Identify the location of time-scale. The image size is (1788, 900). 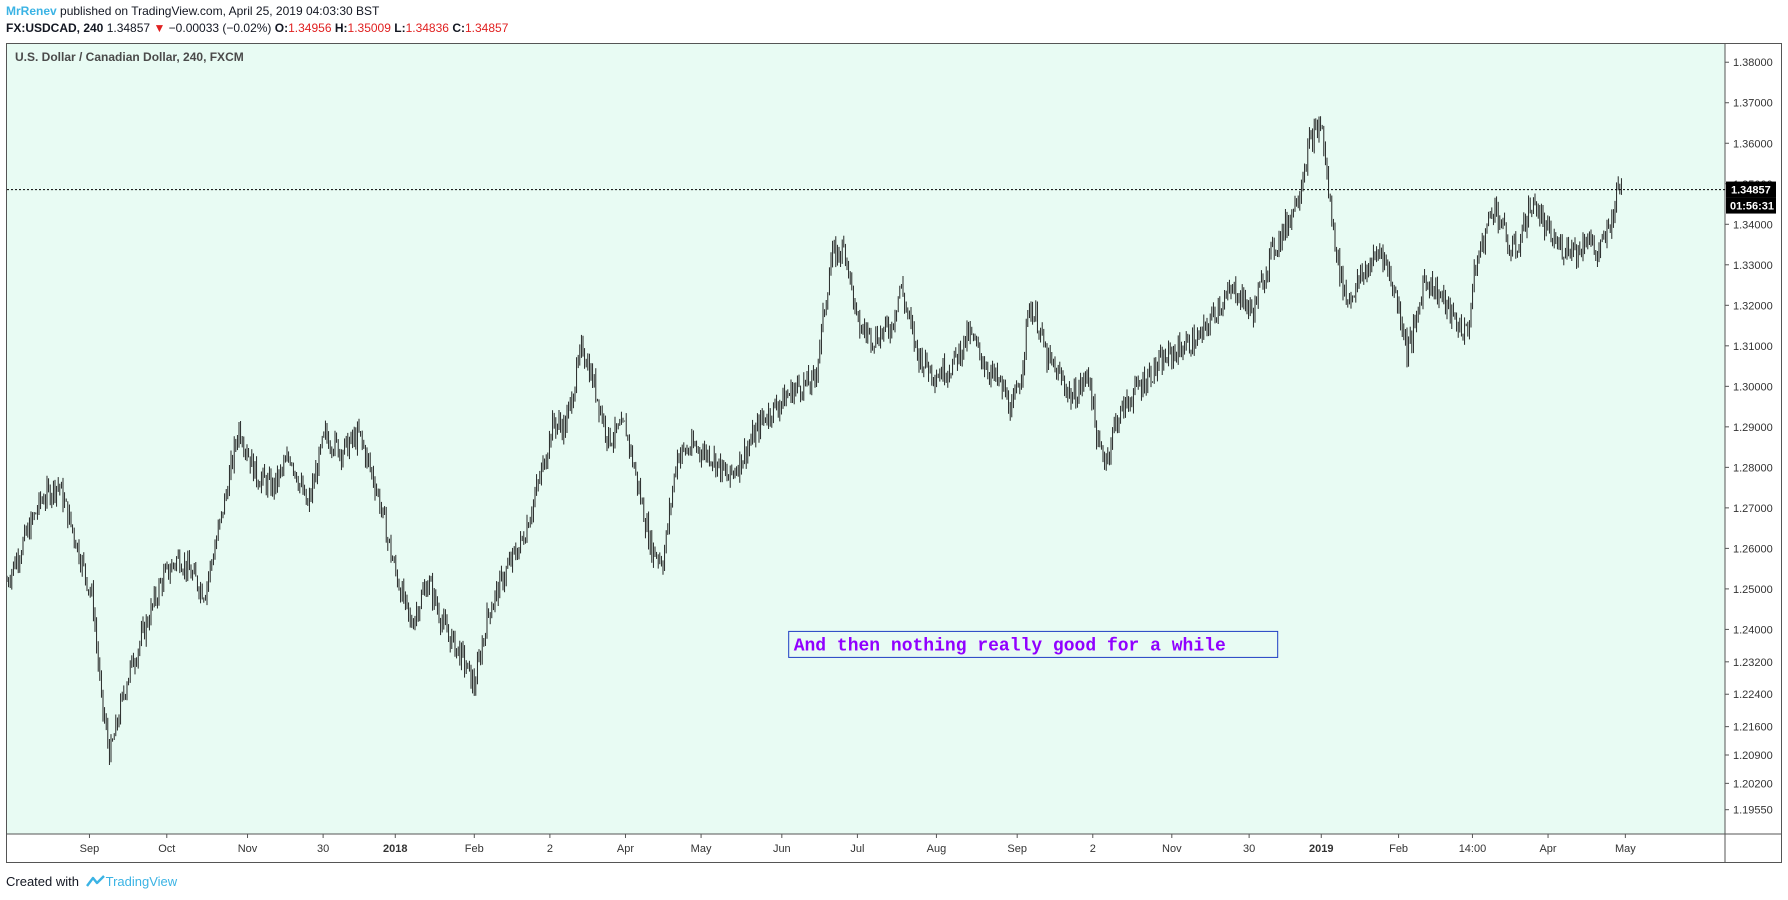
(866, 848).